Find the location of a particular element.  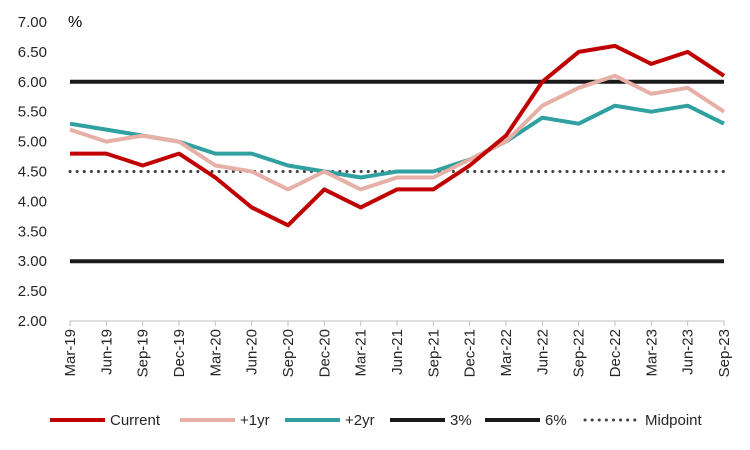

x-tick-label: Dec-21 is located at coordinates (470, 353).